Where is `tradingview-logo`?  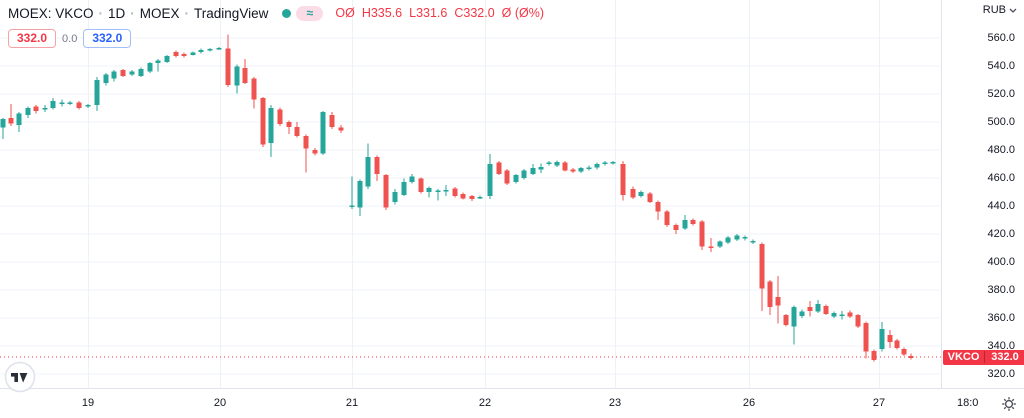 tradingview-logo is located at coordinates (20, 377).